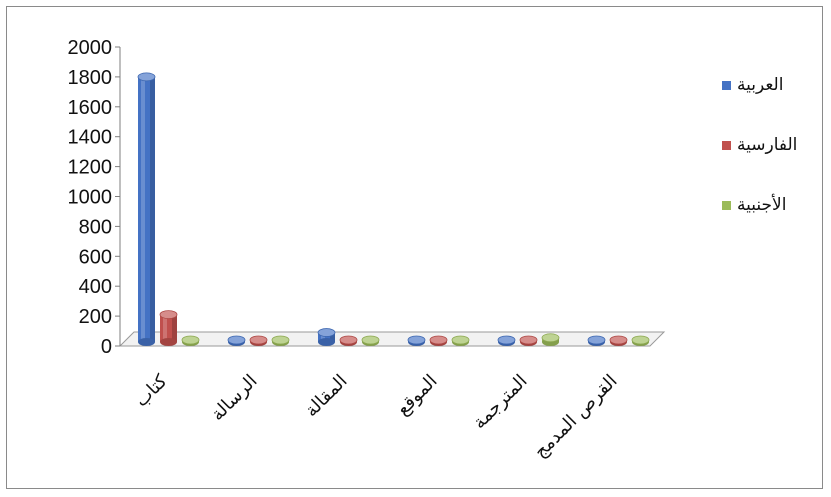 The height and width of the screenshot is (497, 831). What do you see at coordinates (726, 145) in the screenshot?
I see `legend-swatch-persian` at bounding box center [726, 145].